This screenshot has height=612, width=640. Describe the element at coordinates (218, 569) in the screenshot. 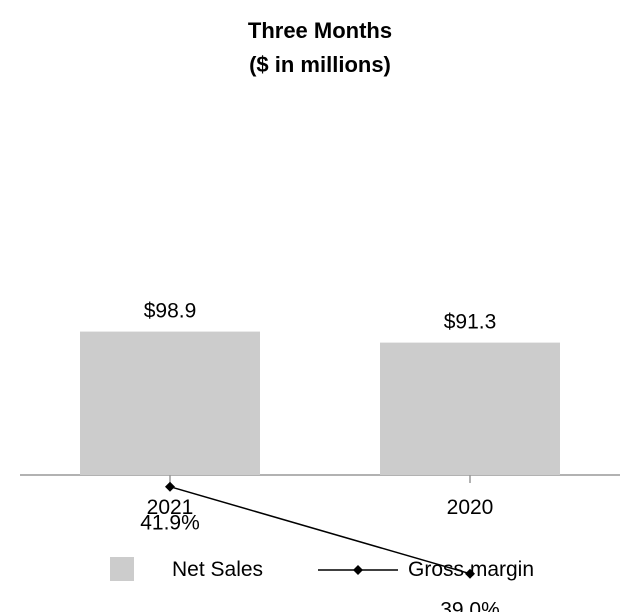

I see `legend-net-sales-label: Net Sales` at that location.